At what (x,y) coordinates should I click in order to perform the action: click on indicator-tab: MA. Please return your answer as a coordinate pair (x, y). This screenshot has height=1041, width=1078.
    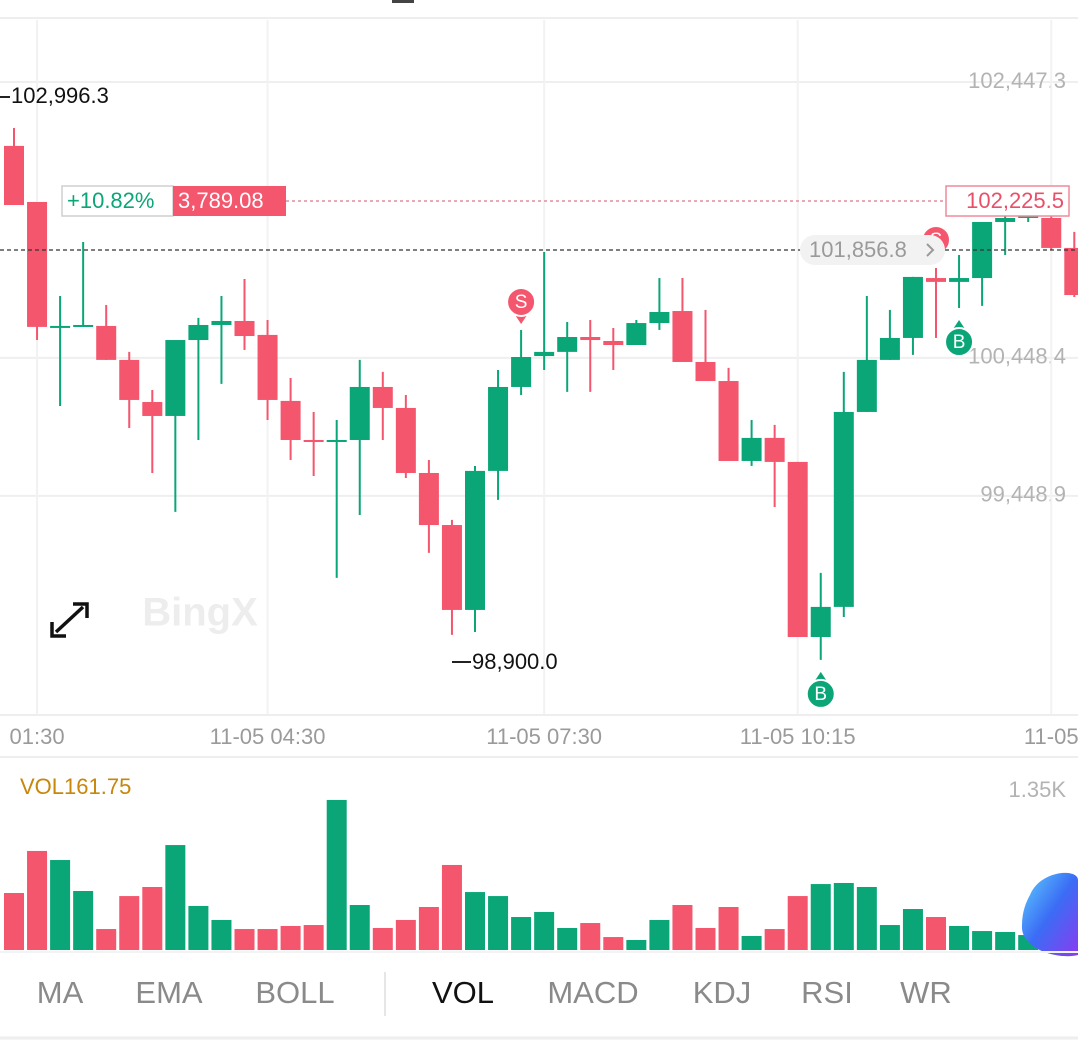
    Looking at the image, I should click on (60, 992).